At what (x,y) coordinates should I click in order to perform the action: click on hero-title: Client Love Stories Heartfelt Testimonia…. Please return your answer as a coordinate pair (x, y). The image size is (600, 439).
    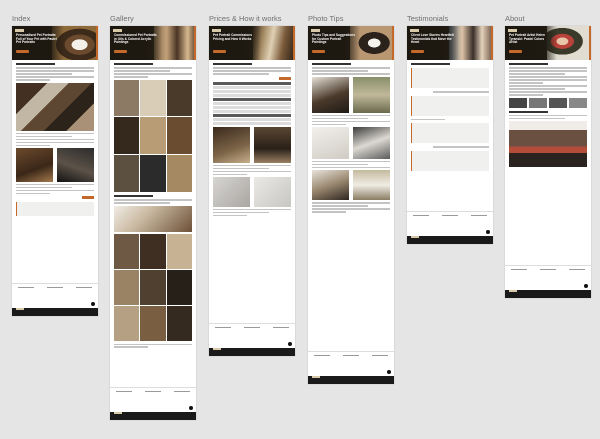
    Looking at the image, I should click on (432, 39).